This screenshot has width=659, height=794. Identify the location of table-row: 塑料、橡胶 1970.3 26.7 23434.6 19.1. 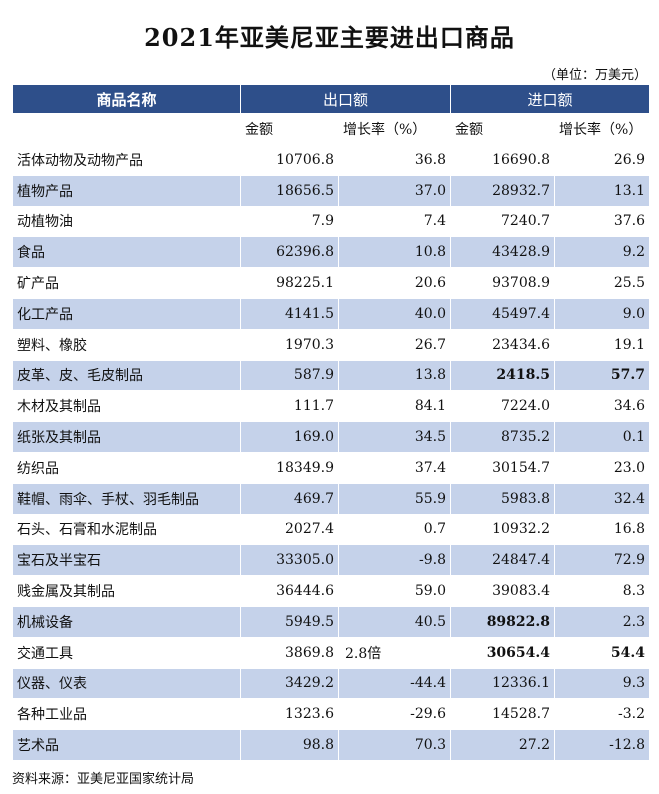
(331, 344).